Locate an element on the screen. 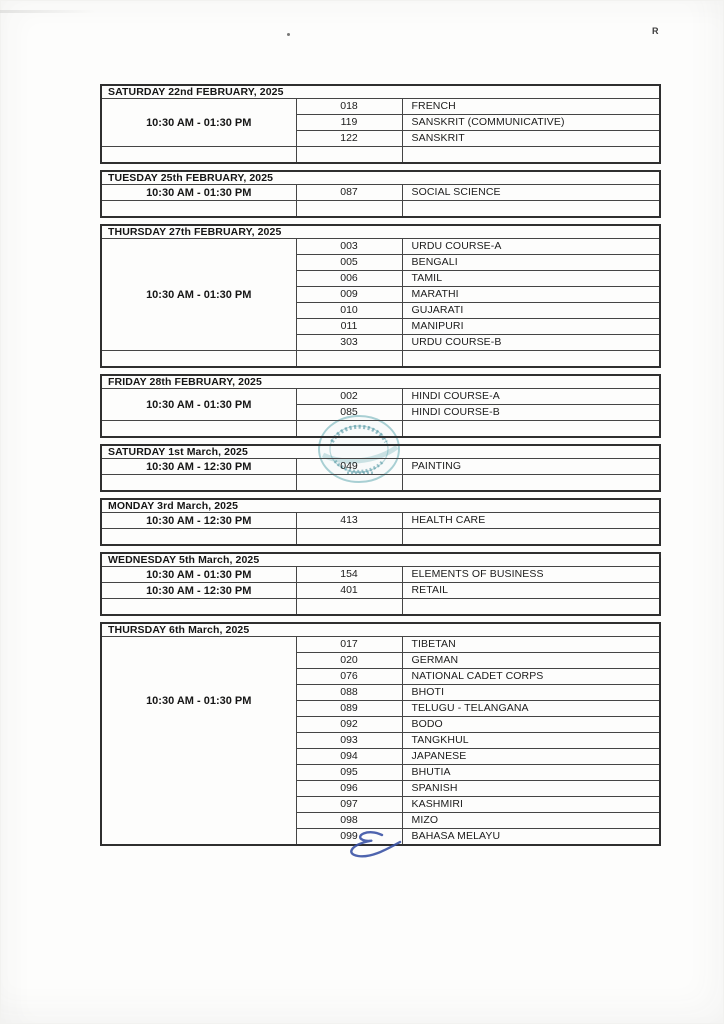  subject-name: MIZO is located at coordinates (531, 820).